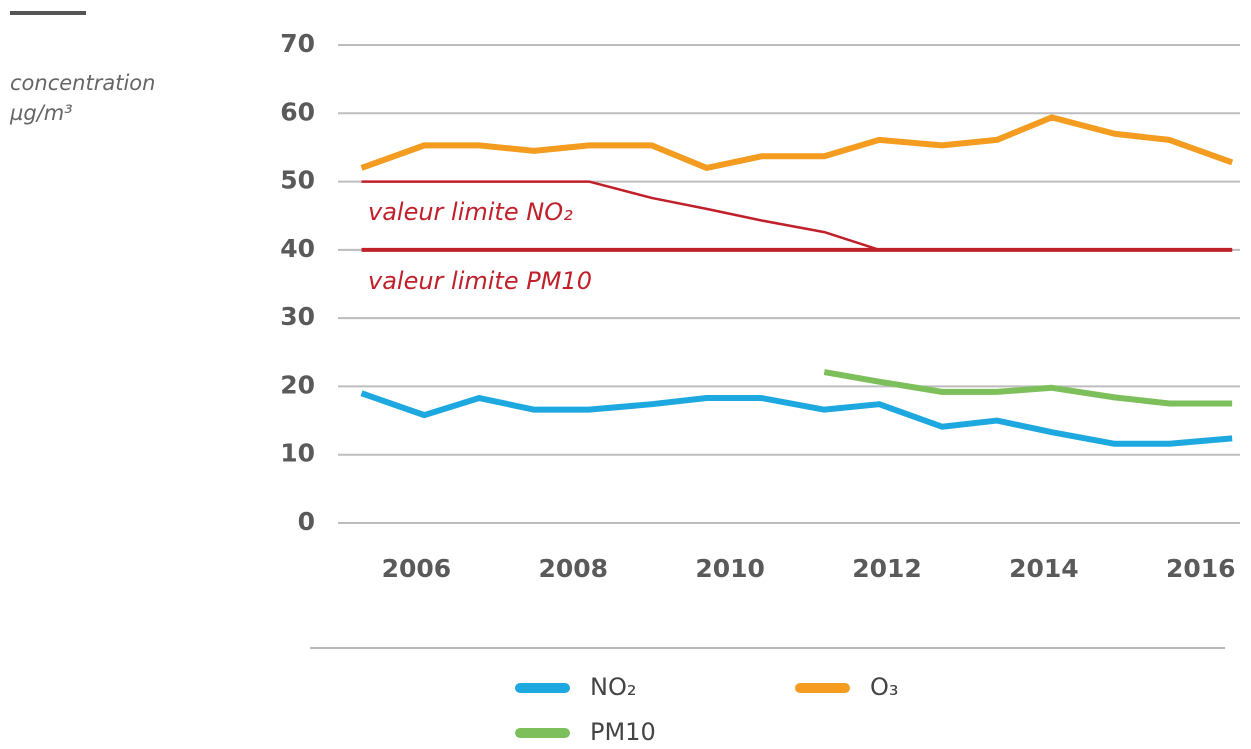 The height and width of the screenshot is (749, 1251). Describe the element at coordinates (1201, 568) in the screenshot. I see `x-tick-label: 2016` at that location.